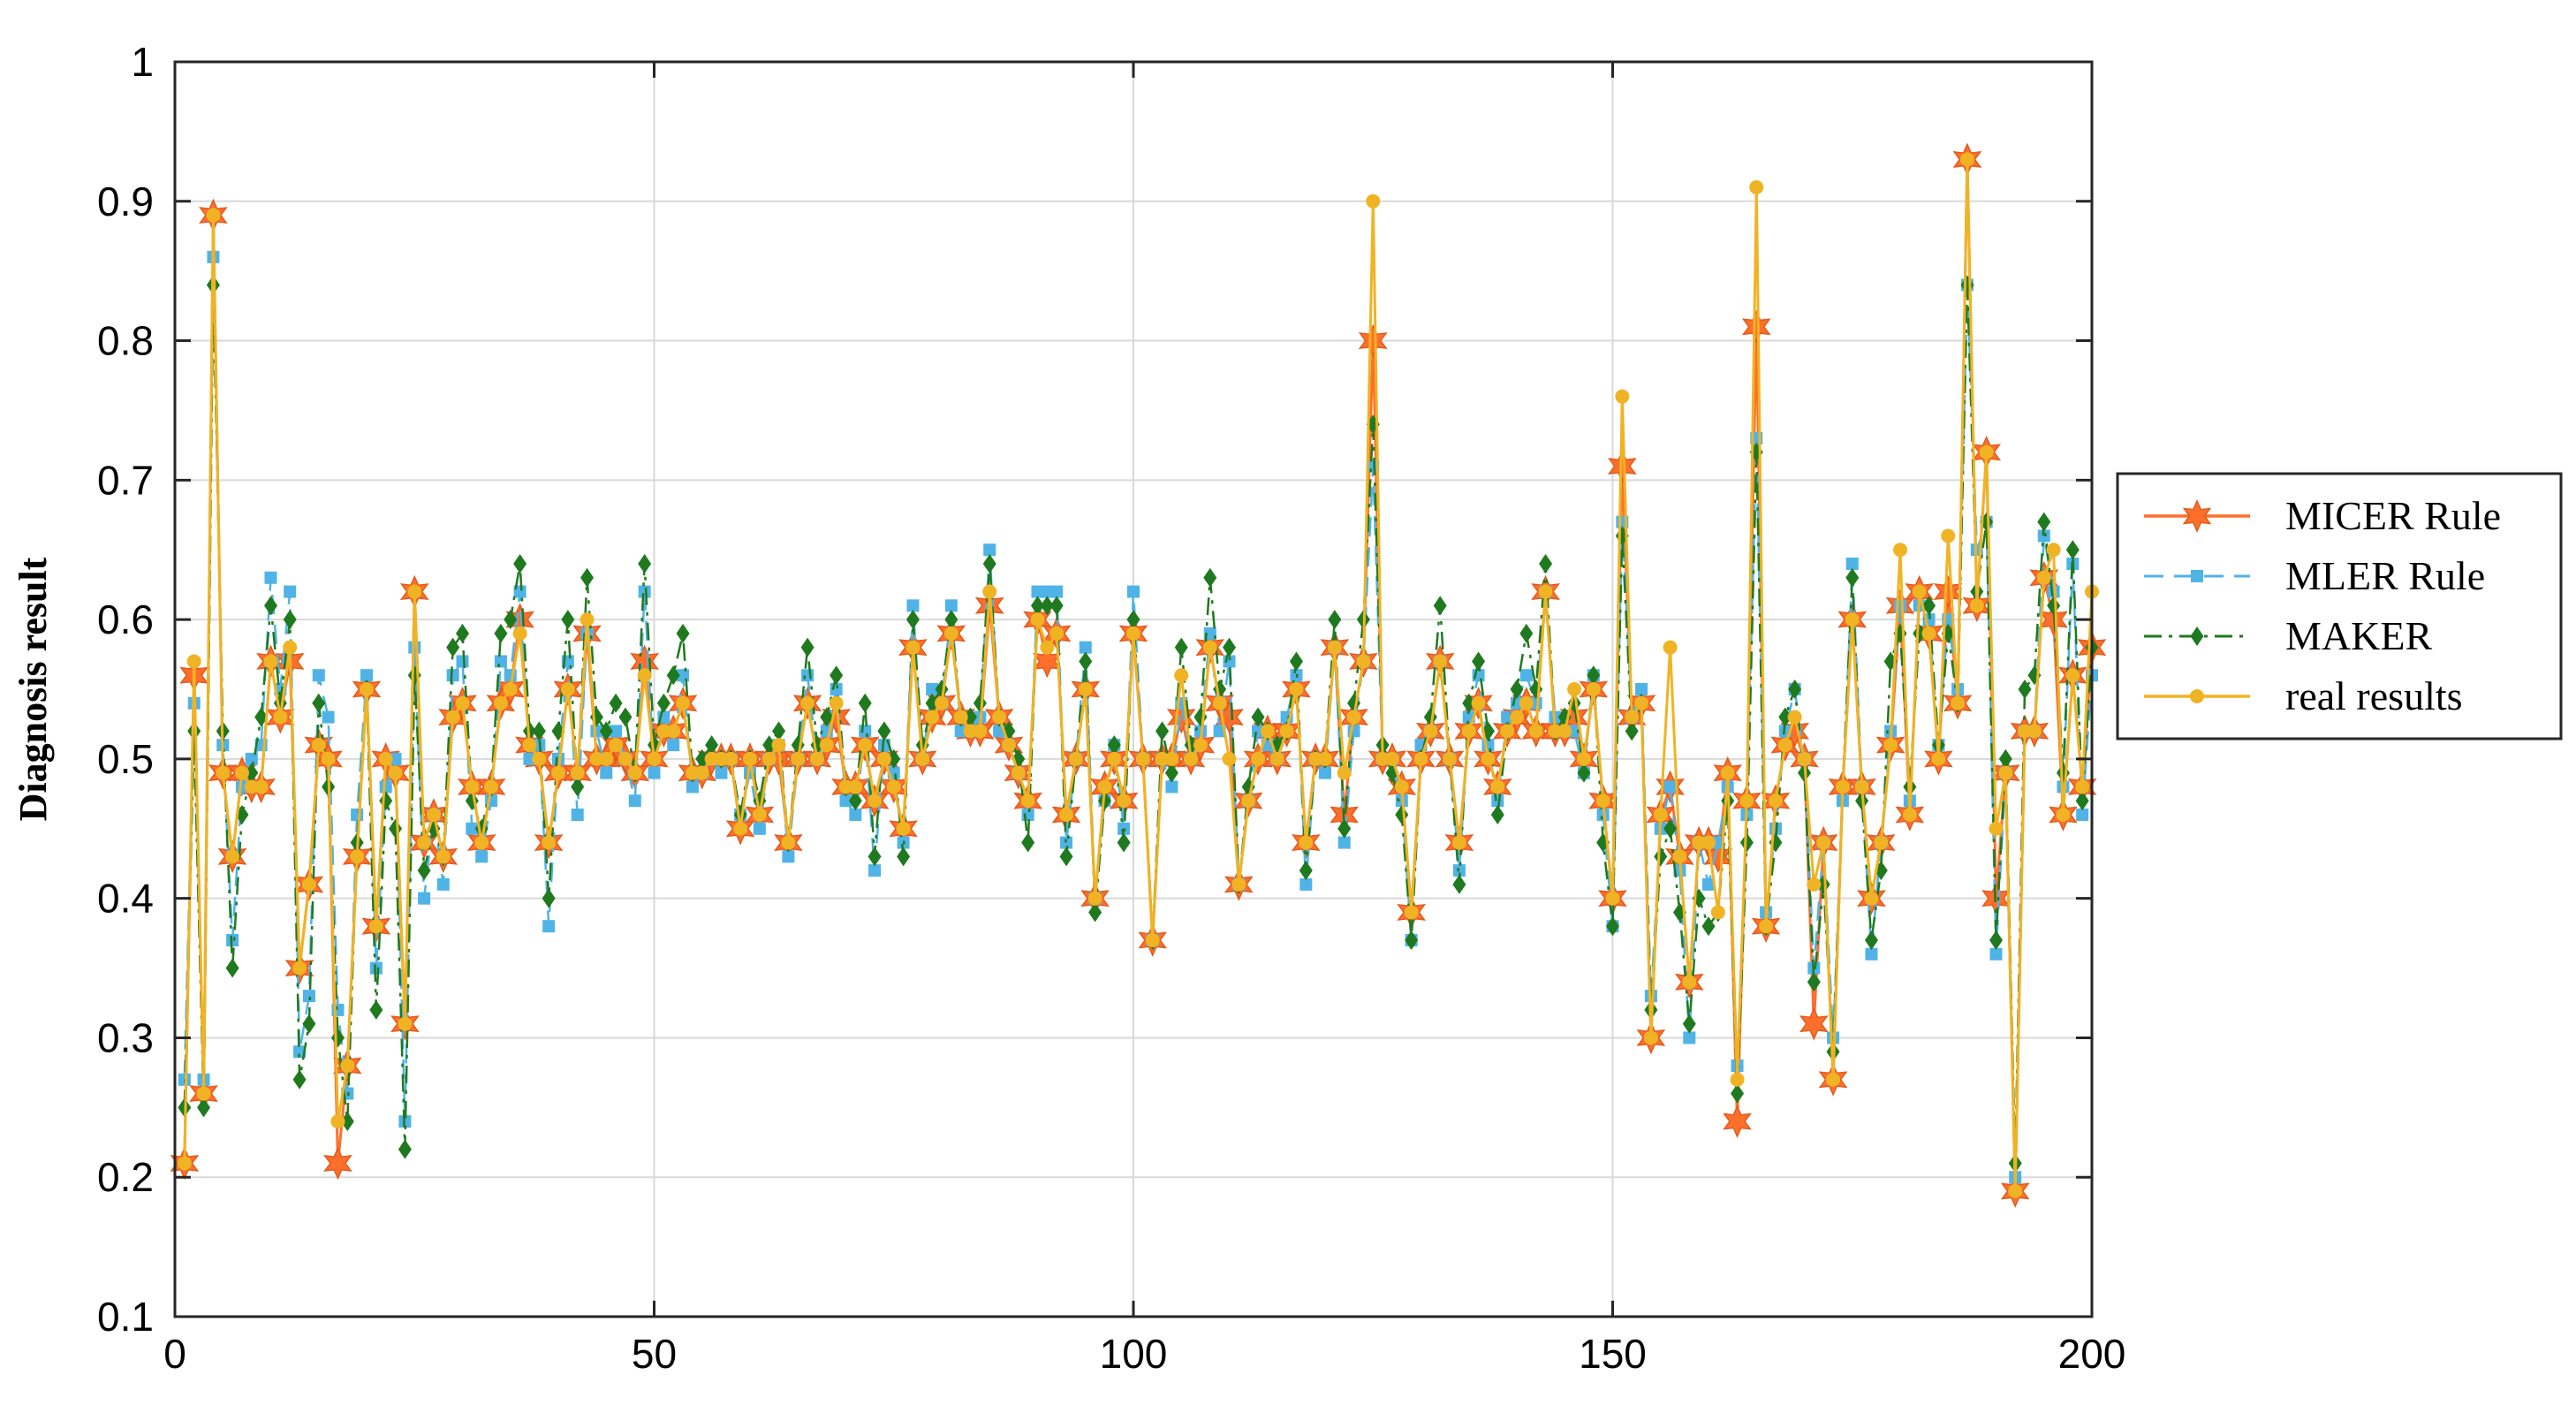 This screenshot has width=2576, height=1405. I want to click on legend-marker, so click(2197, 576).